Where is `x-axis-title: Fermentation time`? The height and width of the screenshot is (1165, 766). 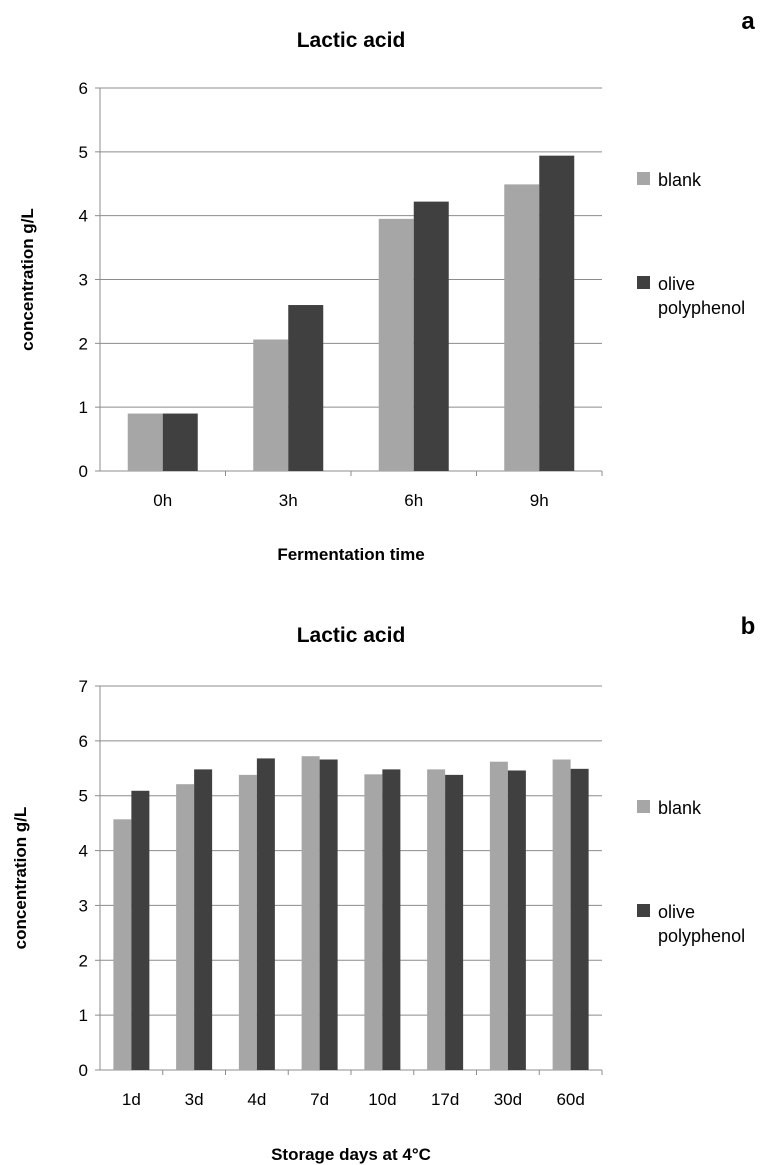 x-axis-title: Fermentation time is located at coordinates (350, 554).